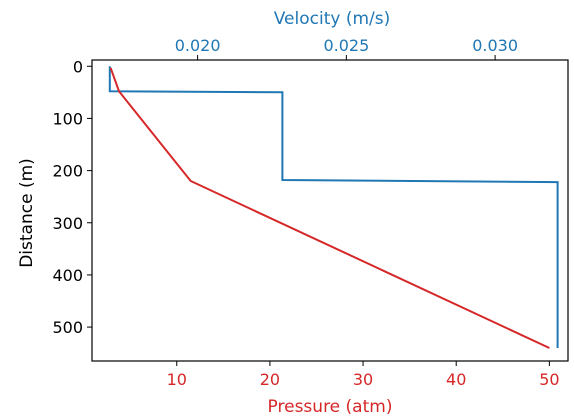  What do you see at coordinates (78, 66) in the screenshot?
I see `left-tick-label: 0` at bounding box center [78, 66].